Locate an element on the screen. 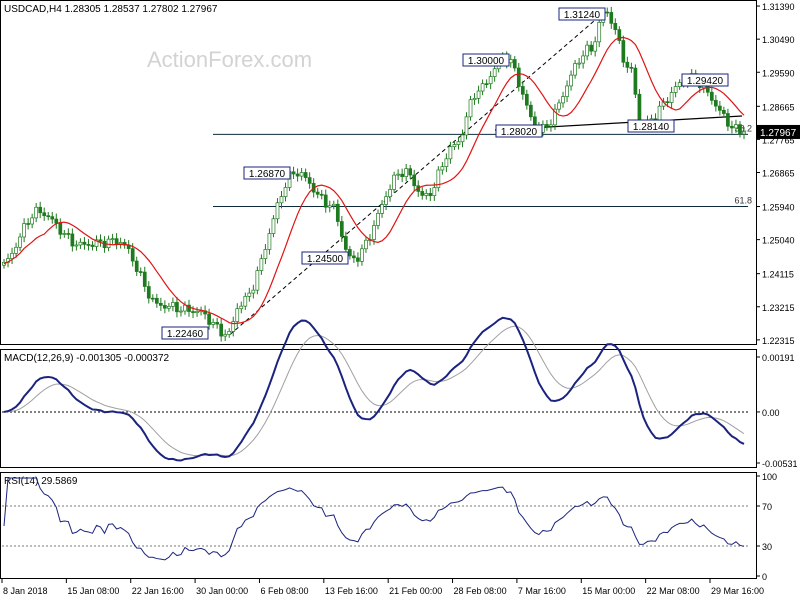  price-tick-label: 1.24115 is located at coordinates (778, 275).